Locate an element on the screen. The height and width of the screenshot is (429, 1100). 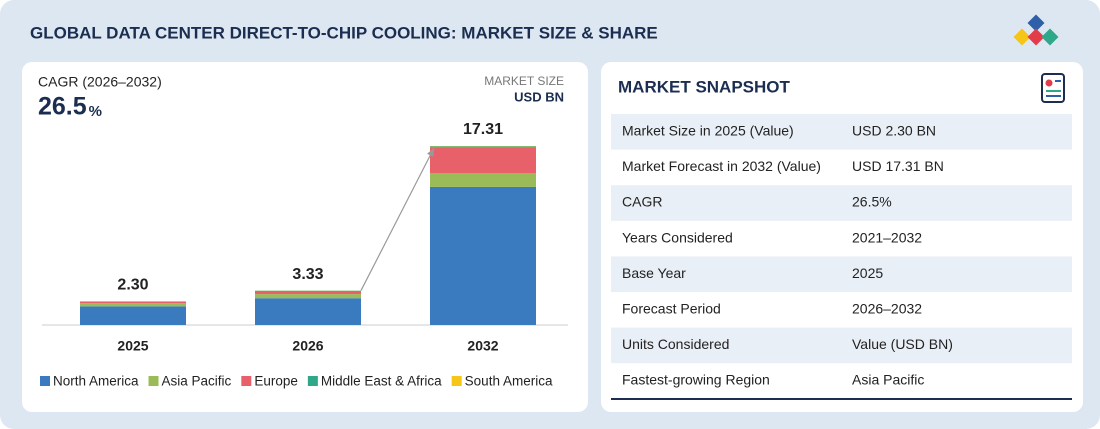
legend-label: Middle East & Africa is located at coordinates (381, 381).